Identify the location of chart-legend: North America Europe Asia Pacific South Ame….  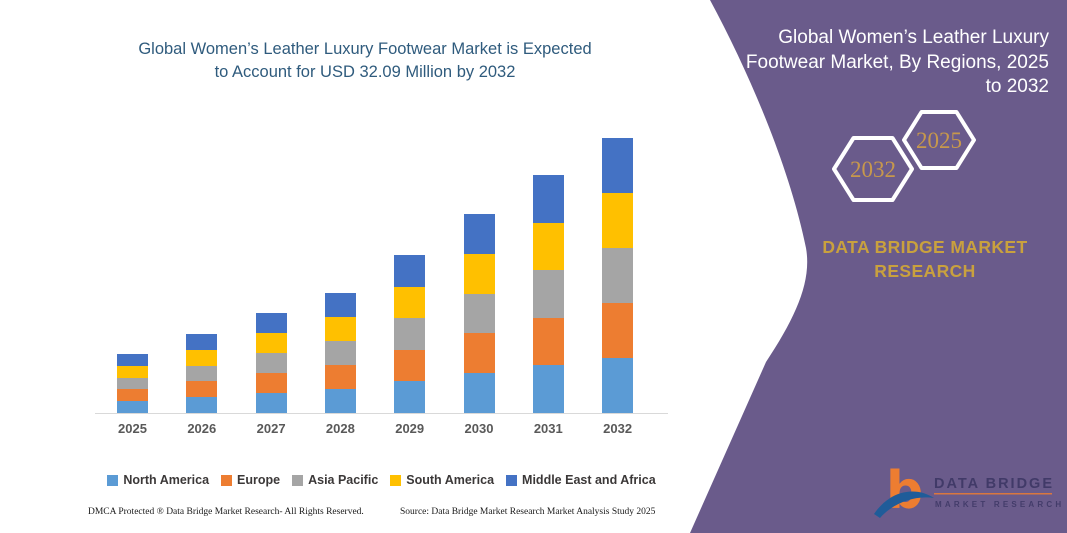
(381, 480).